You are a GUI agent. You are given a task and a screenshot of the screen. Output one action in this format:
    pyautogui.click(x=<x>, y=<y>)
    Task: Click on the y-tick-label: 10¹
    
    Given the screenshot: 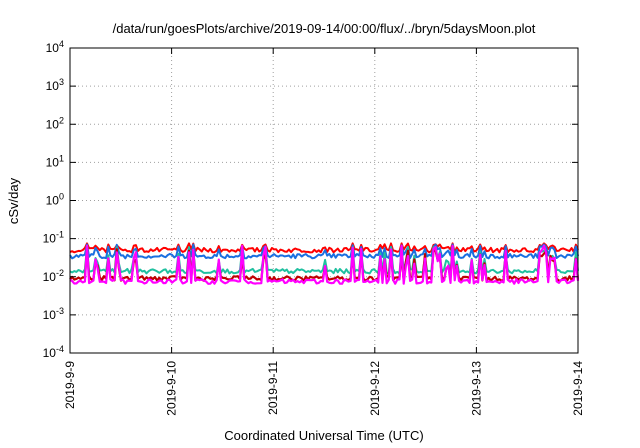 What is the action you would take?
    pyautogui.click(x=55, y=161)
    